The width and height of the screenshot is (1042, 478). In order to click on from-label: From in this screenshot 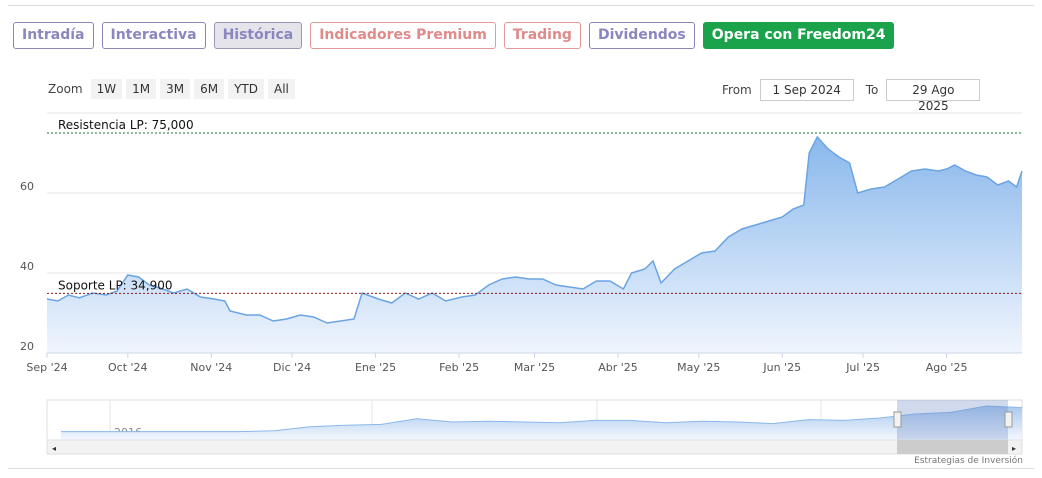, I will do `click(737, 90)`.